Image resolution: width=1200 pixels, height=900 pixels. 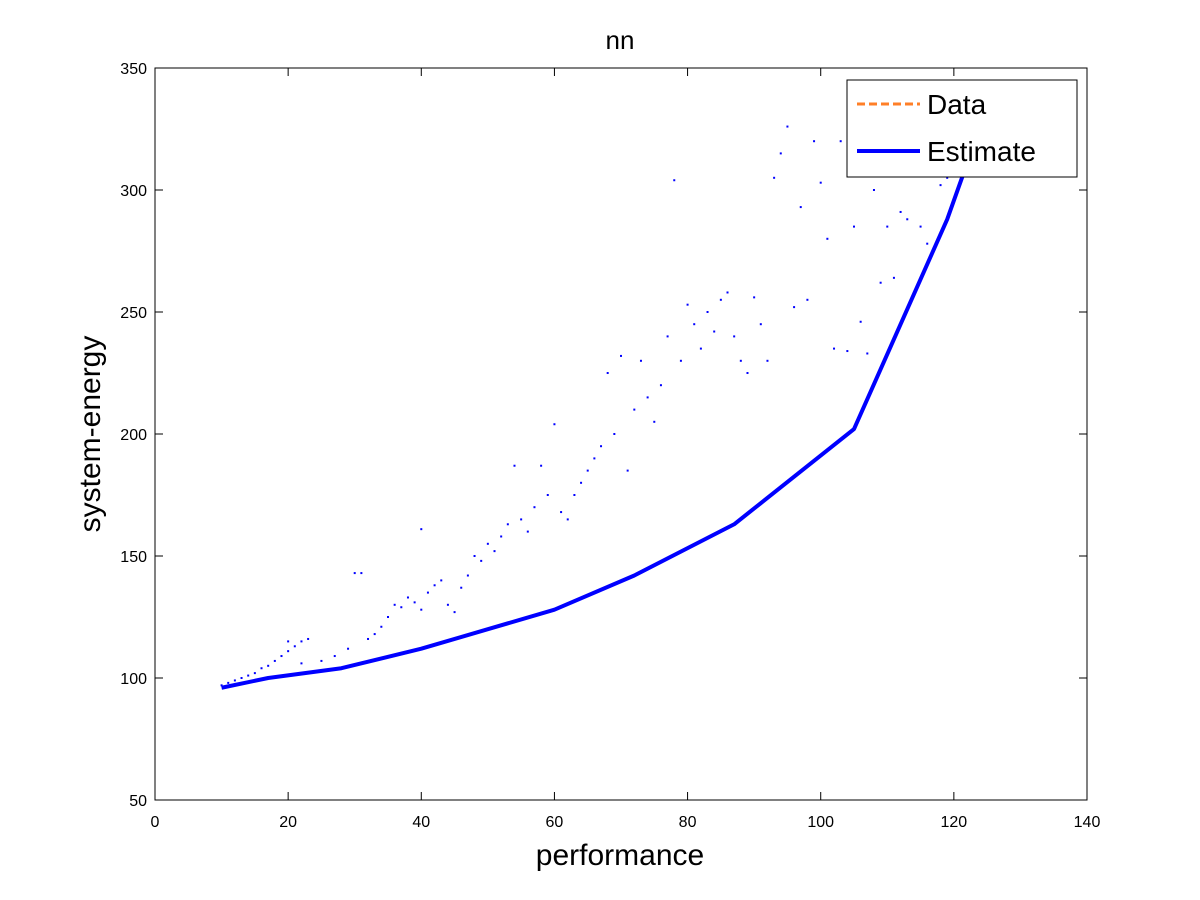 I want to click on y-tick-label: 200, so click(x=133, y=435).